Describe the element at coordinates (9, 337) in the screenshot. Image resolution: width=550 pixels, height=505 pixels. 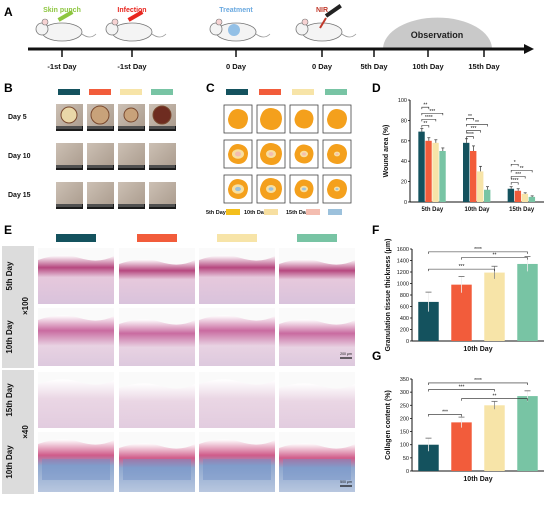
I see `histology-row-label: 10th Day` at that location.